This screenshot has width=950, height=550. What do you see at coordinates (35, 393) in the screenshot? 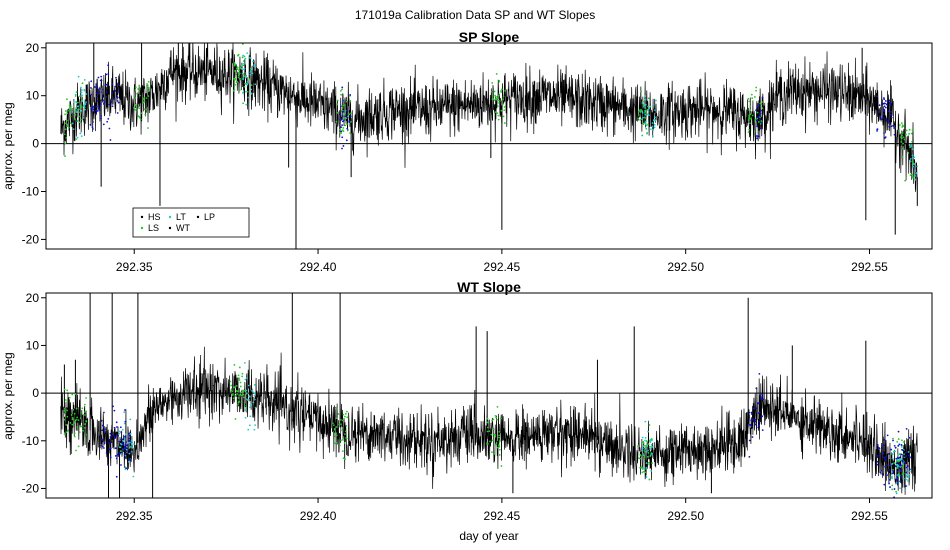
I see `y-tick-label: 0` at bounding box center [35, 393].